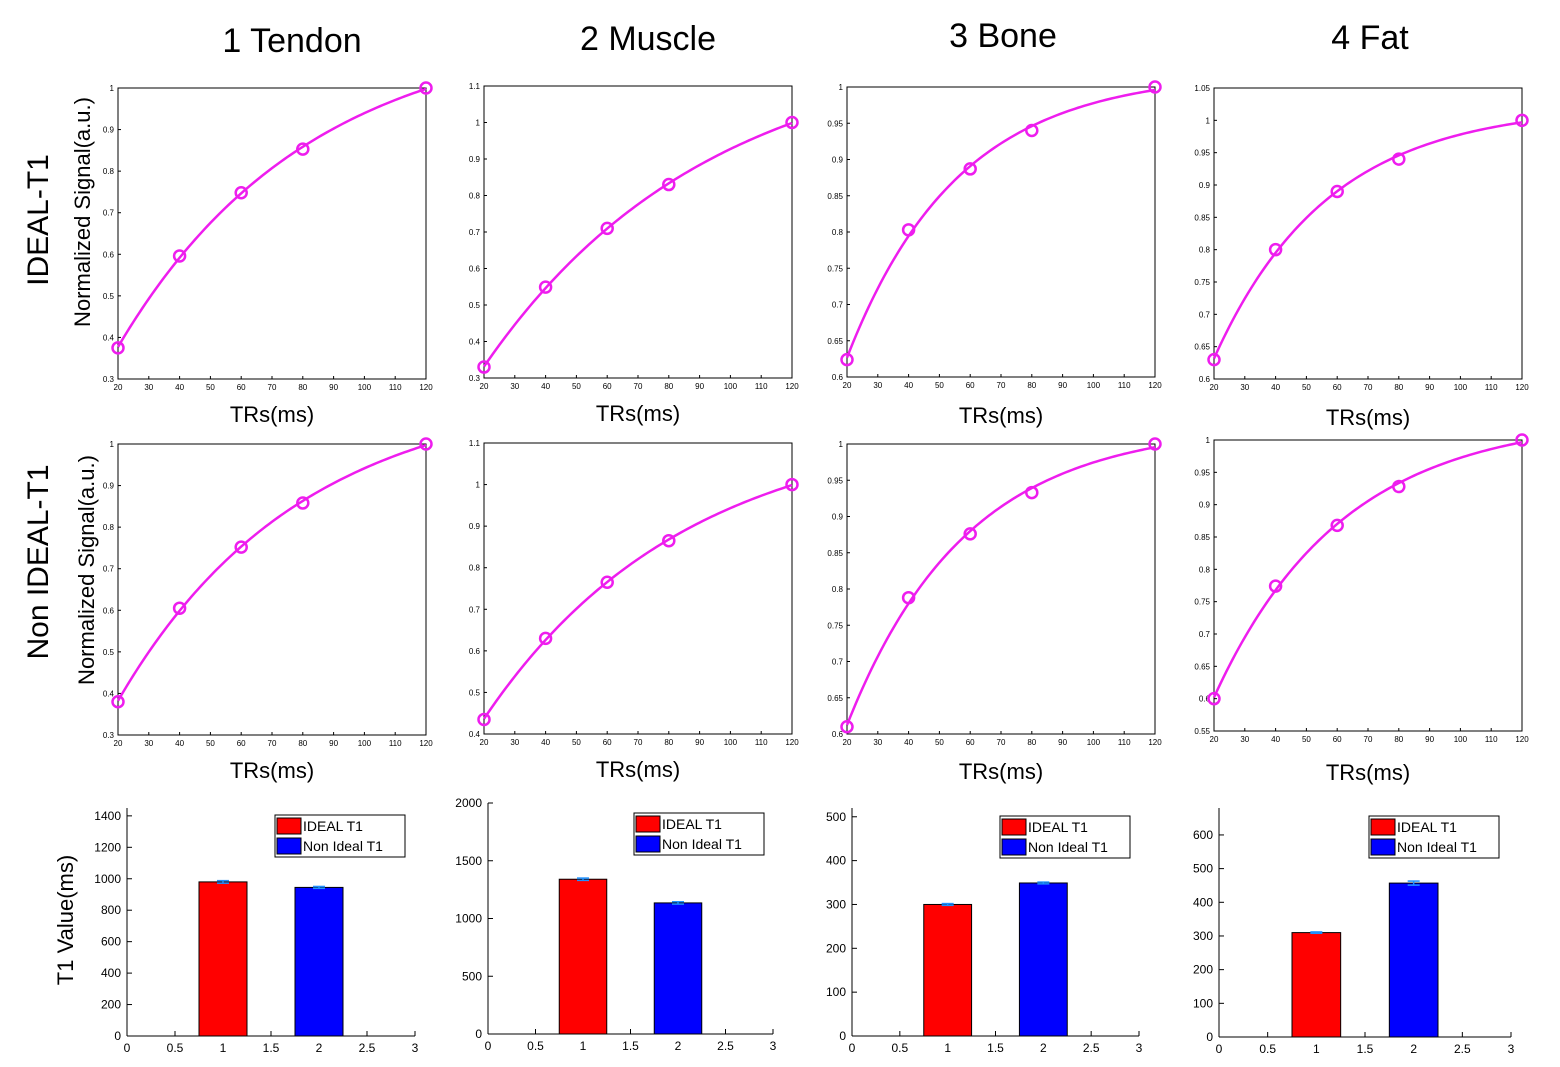 The width and height of the screenshot is (1560, 1067). I want to click on y-tick-label: 100, so click(836, 992).